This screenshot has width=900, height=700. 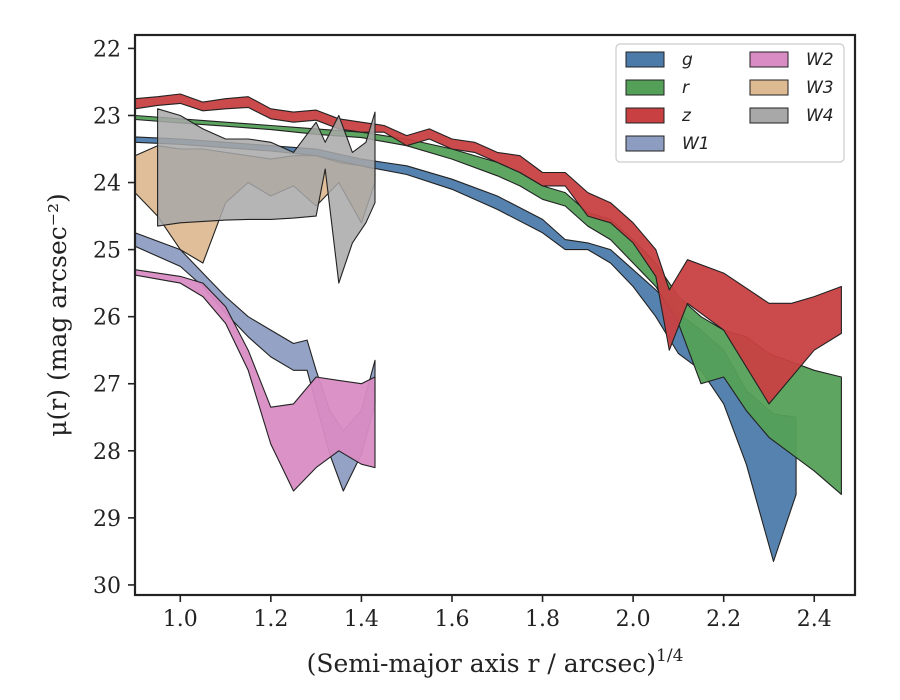 I want to click on x-tick-label: 1.4, so click(x=361, y=619).